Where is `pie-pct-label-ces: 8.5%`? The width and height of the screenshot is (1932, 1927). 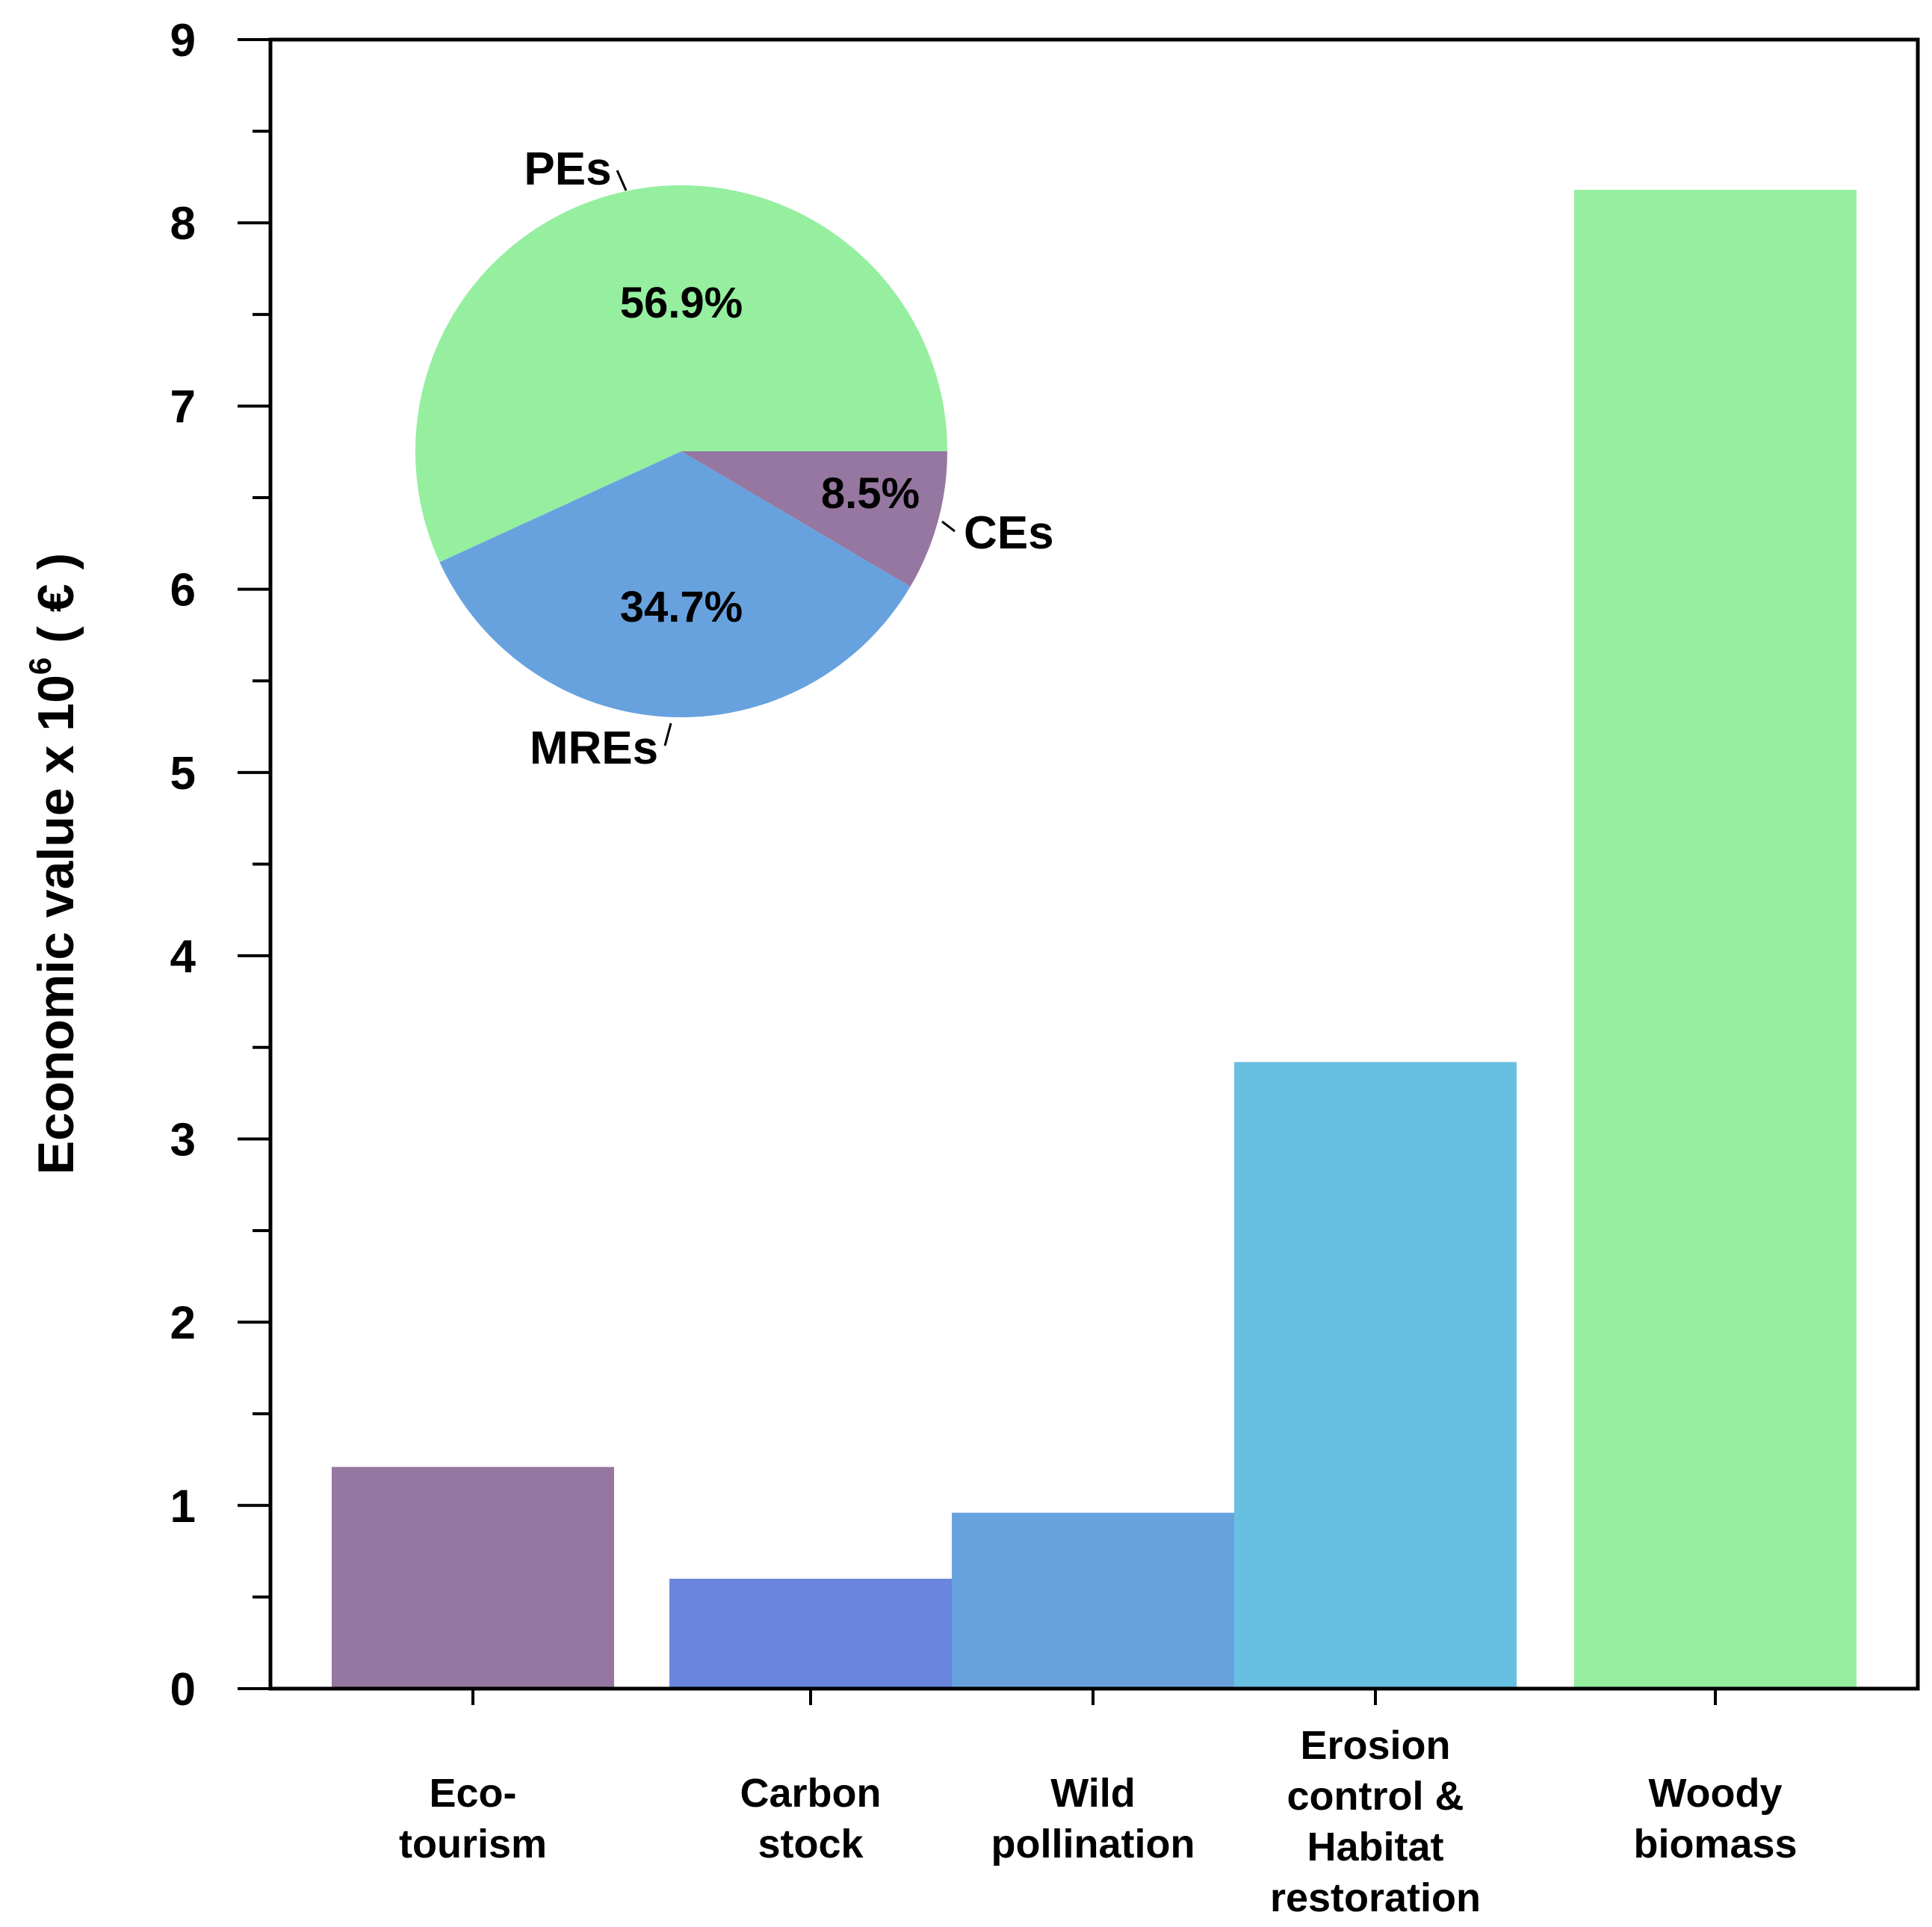
pie-pct-label-ces: 8.5% is located at coordinates (870, 493).